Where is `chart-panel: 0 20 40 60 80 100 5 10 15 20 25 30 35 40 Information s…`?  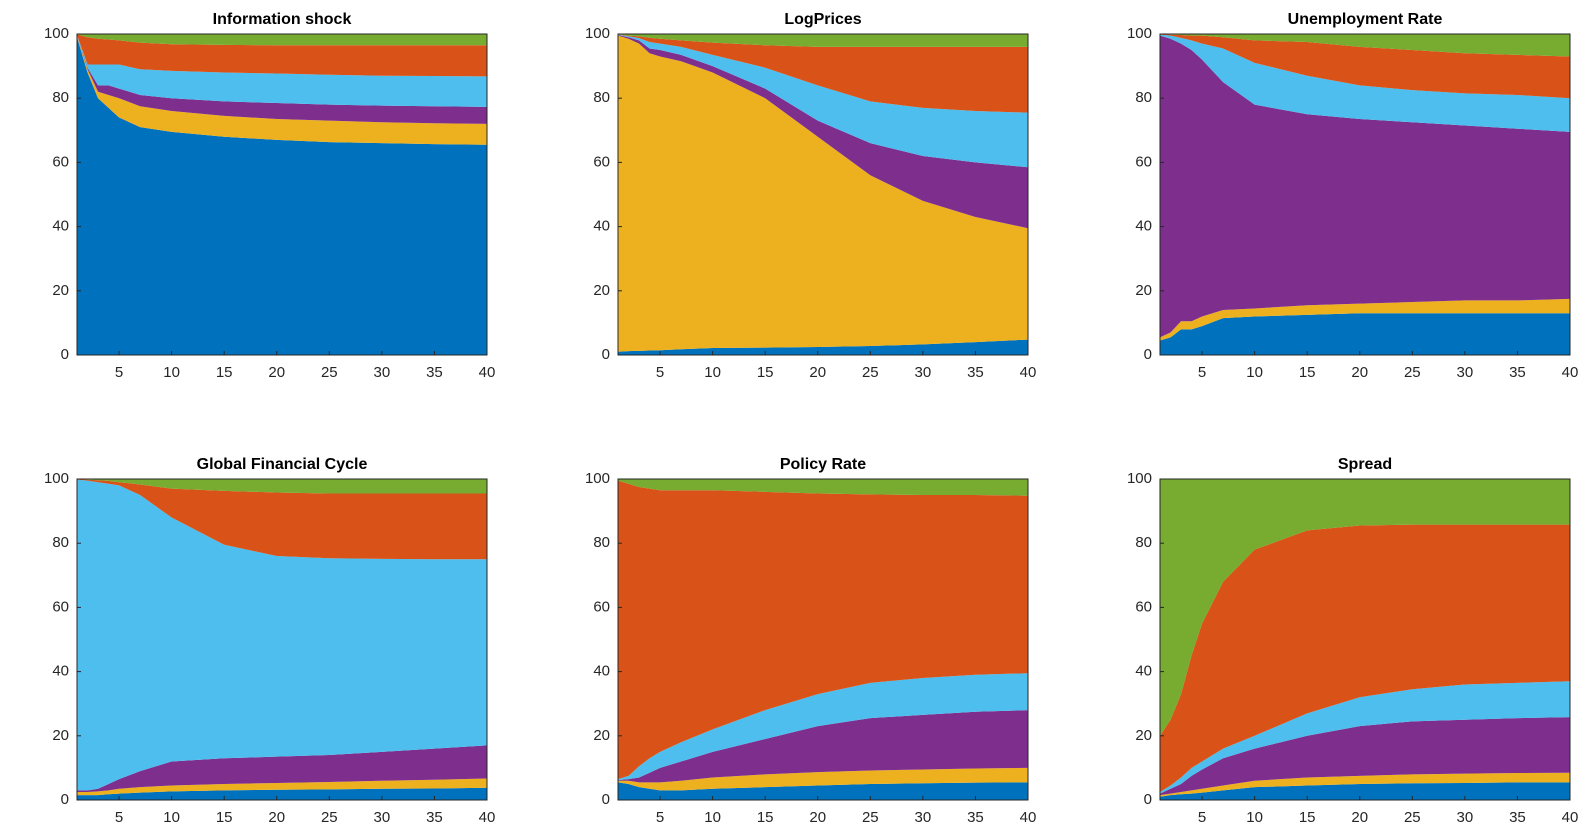 chart-panel: 0 20 40 60 80 100 5 10 15 20 25 30 35 40 Information s… is located at coordinates (269, 196).